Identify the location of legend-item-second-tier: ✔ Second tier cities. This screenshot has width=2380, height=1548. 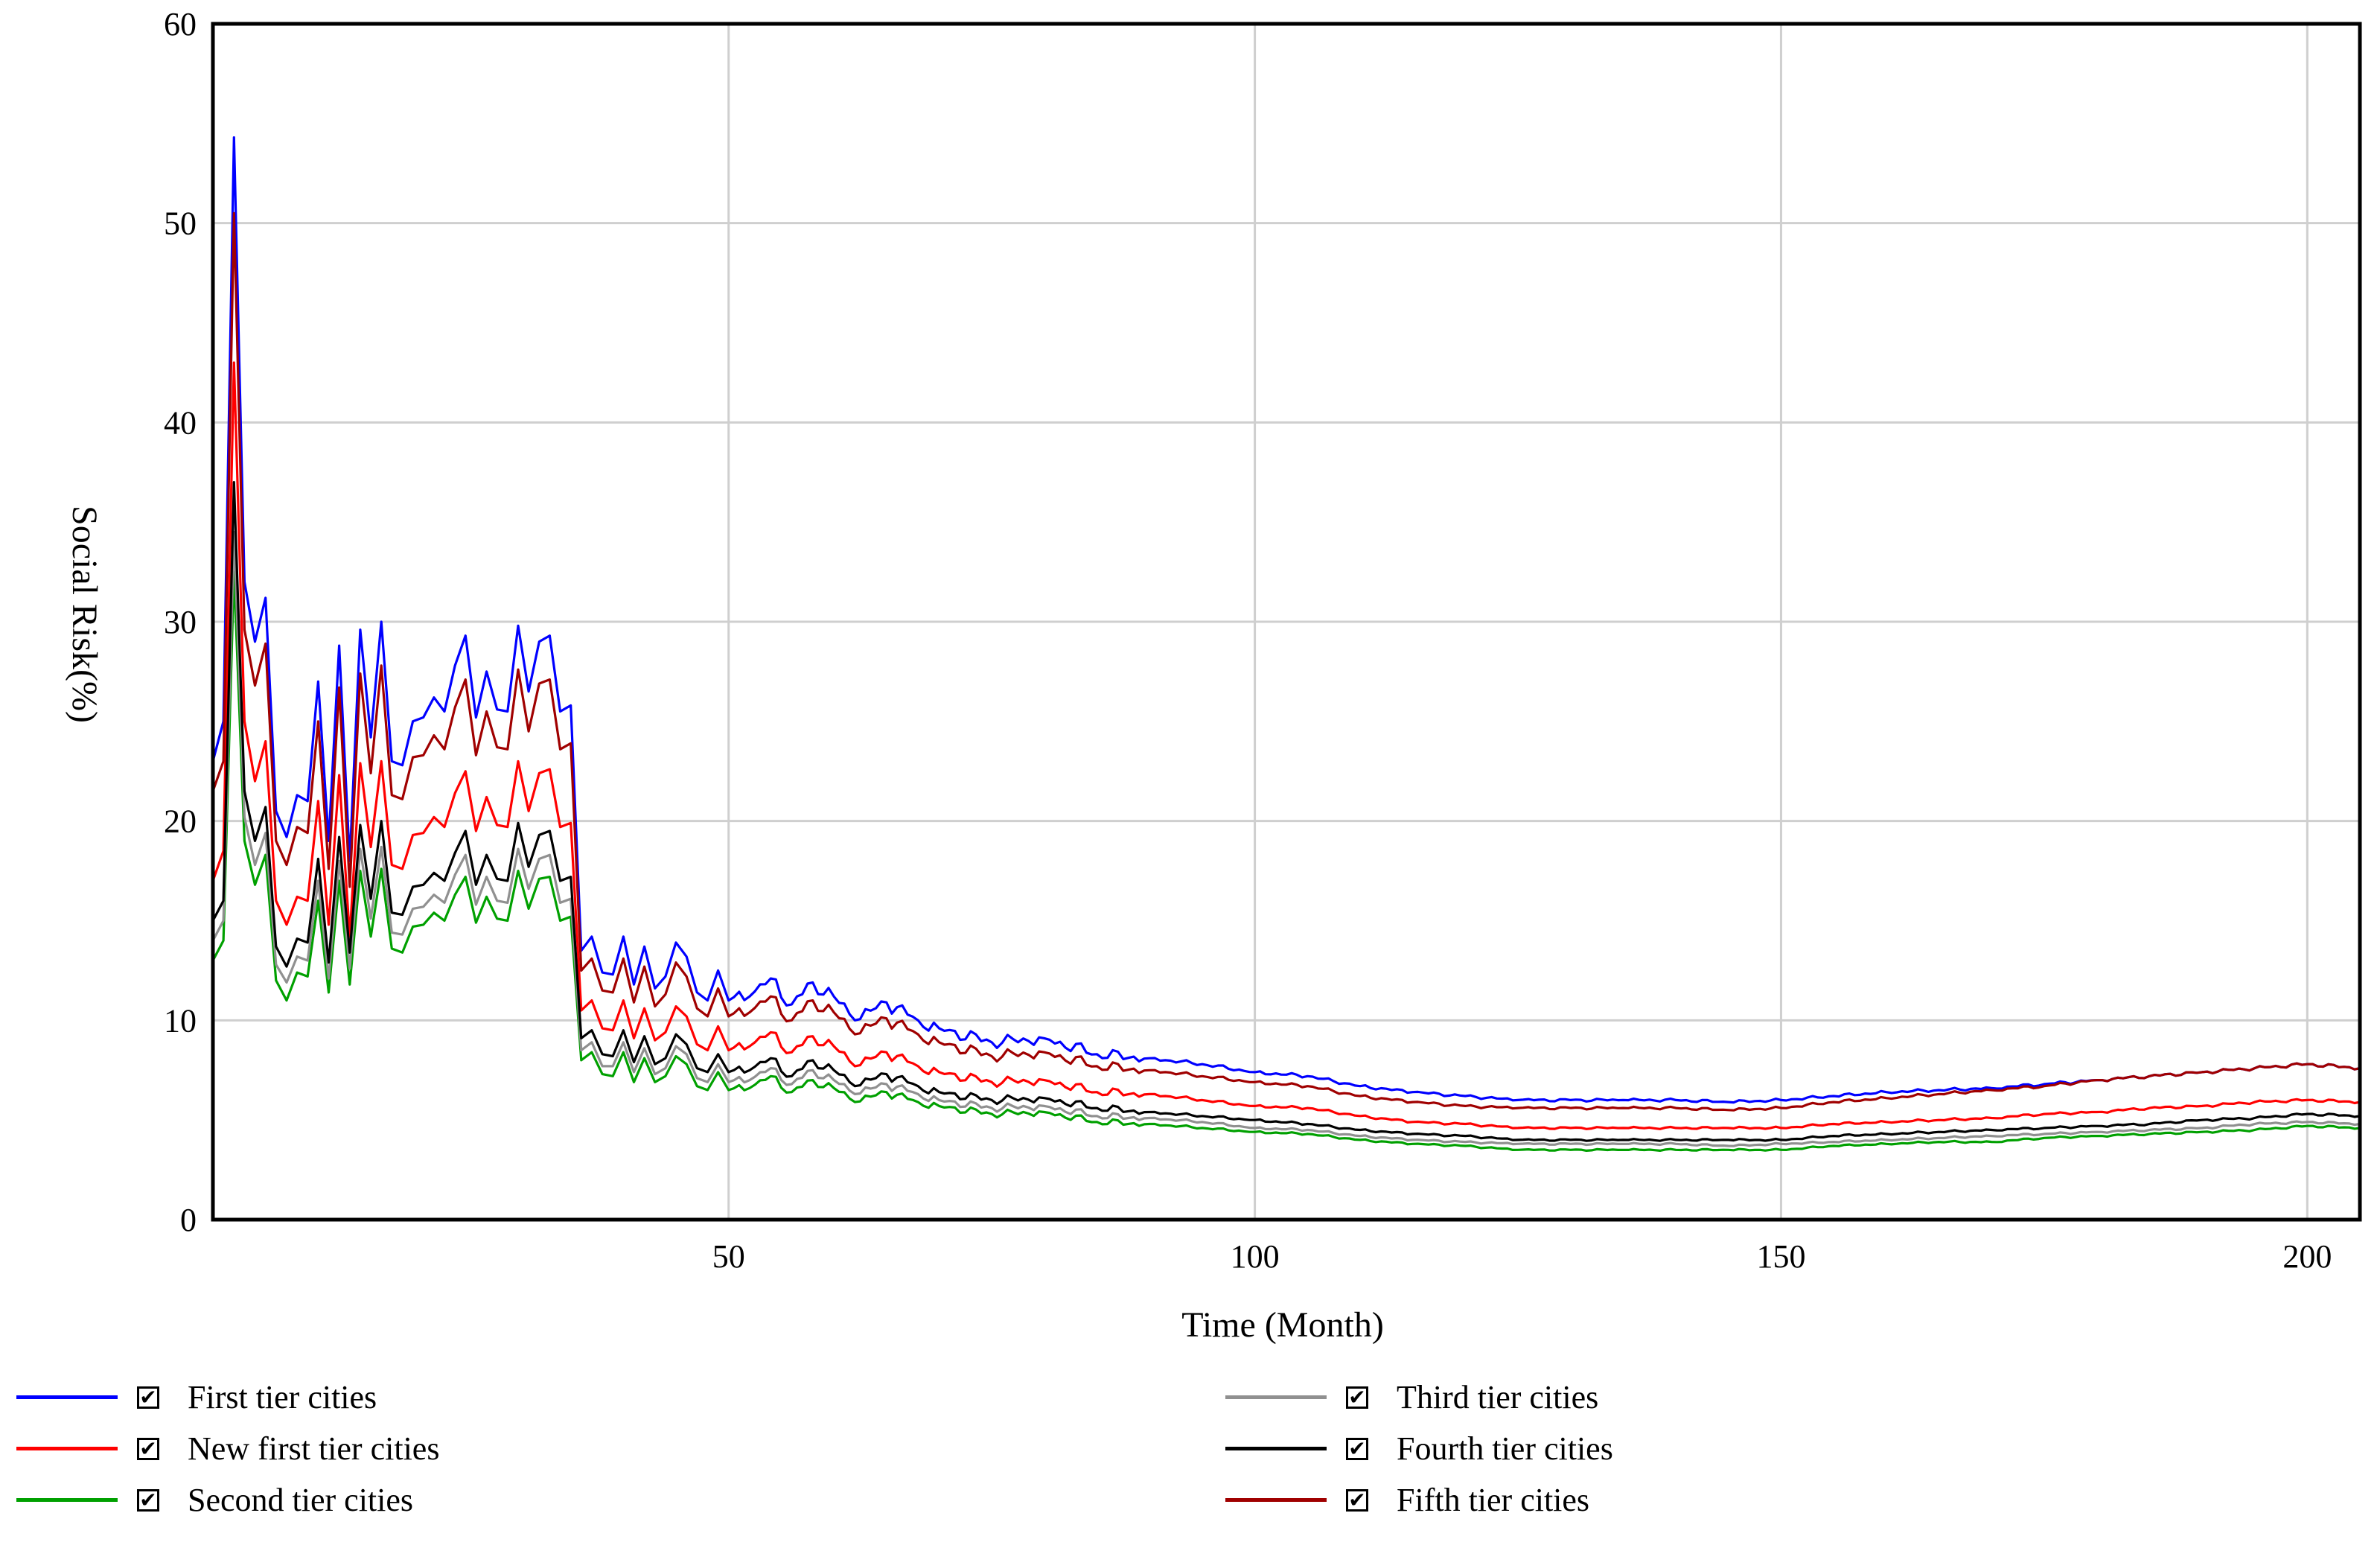
(227, 1500).